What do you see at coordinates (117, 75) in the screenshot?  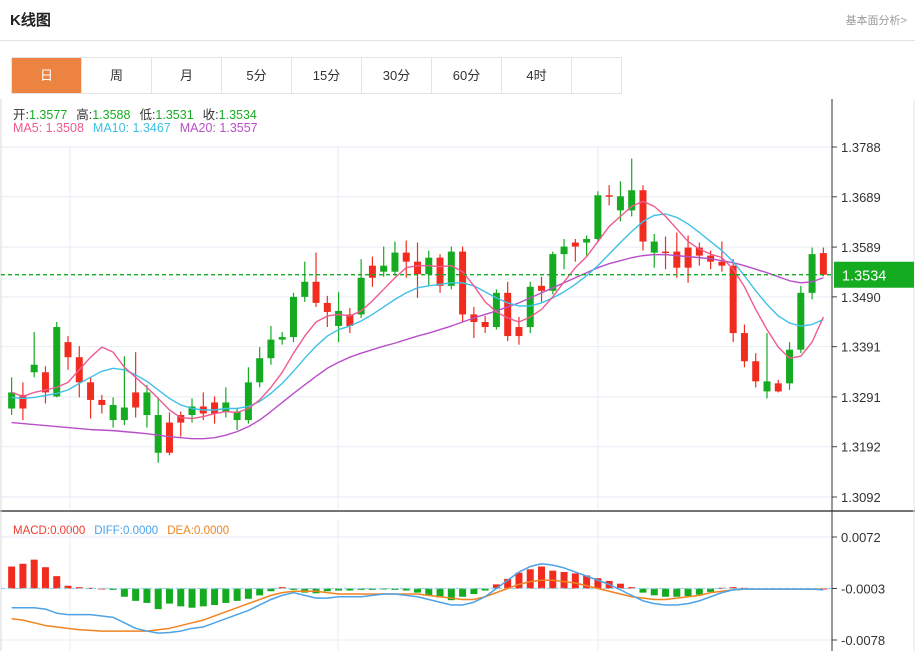 I see `tab-周: 周` at bounding box center [117, 75].